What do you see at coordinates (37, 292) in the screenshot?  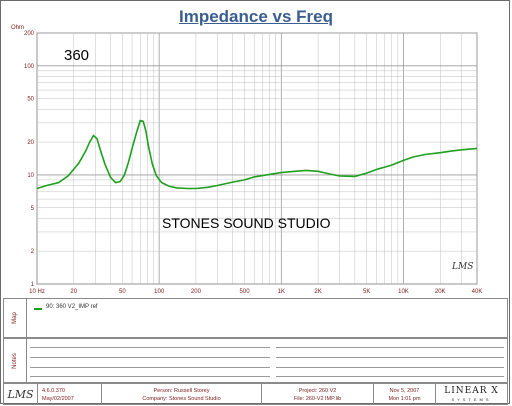 I see `x-tick-label: 10 Hz` at bounding box center [37, 292].